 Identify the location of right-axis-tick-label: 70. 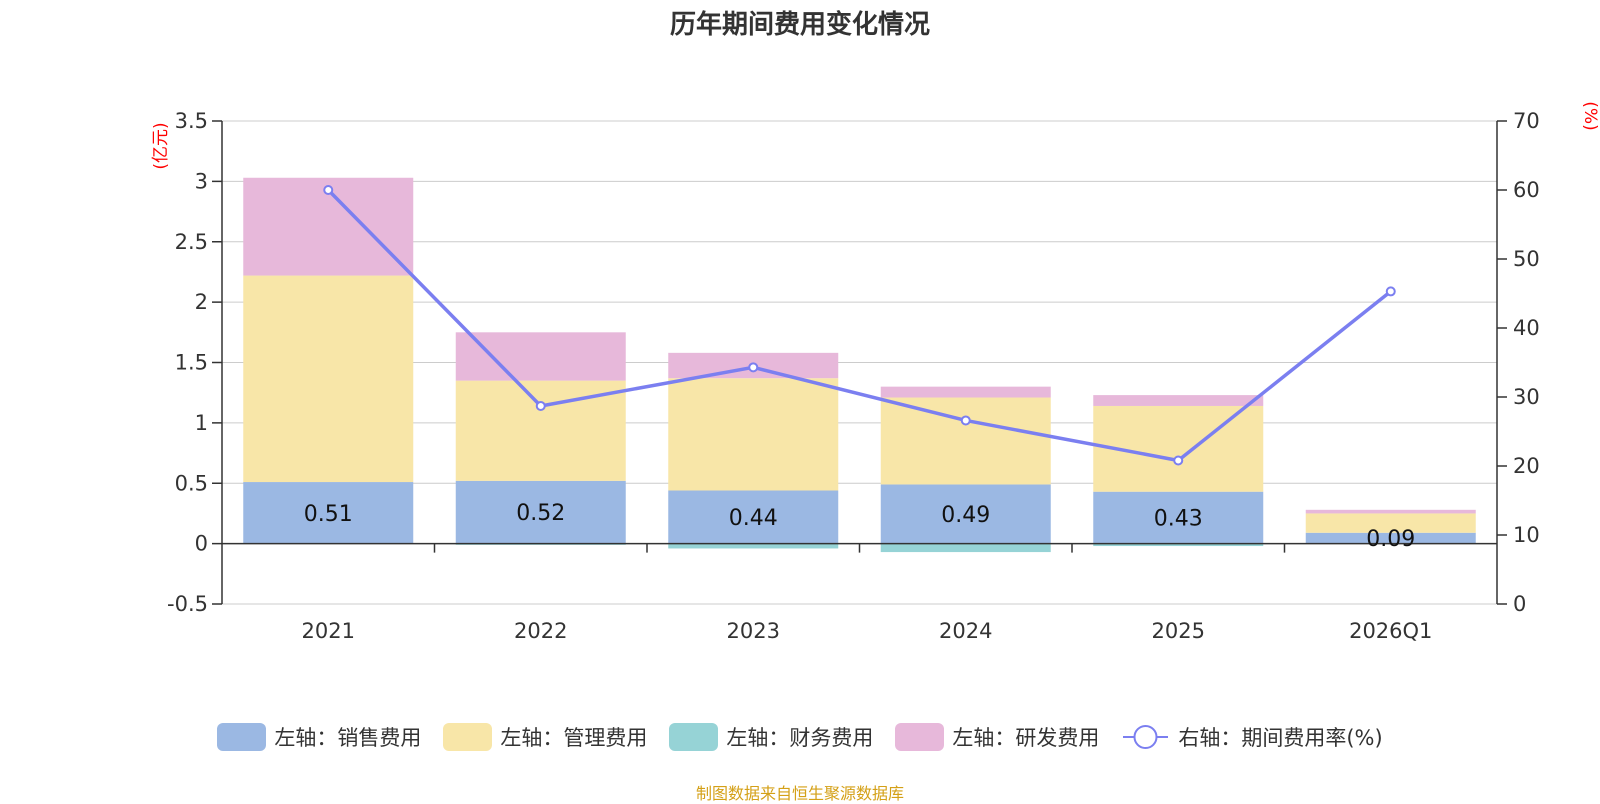
(1526, 121).